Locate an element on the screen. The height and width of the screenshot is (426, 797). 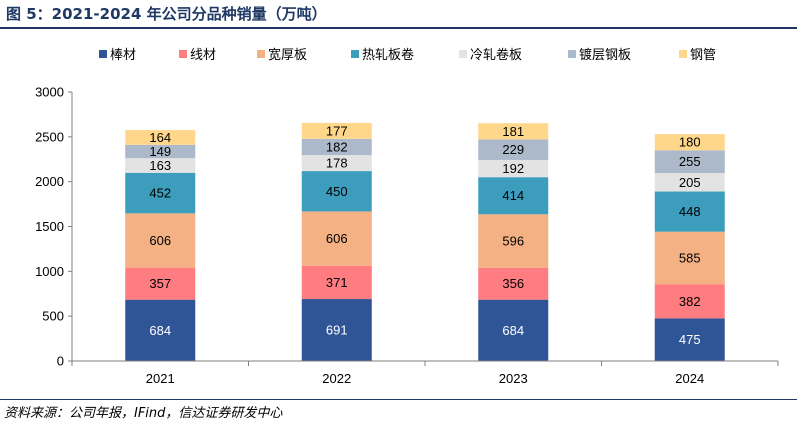
data-label: 691 is located at coordinates (337, 330).